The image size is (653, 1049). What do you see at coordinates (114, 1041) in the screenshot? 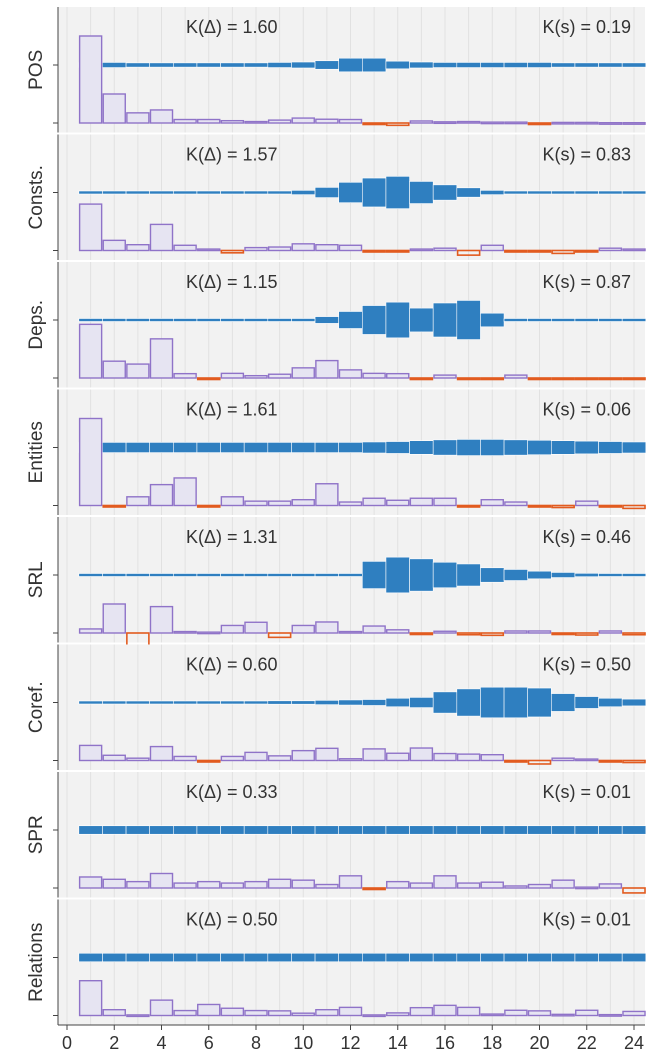
I see `x-tick-label: 2` at bounding box center [114, 1041].